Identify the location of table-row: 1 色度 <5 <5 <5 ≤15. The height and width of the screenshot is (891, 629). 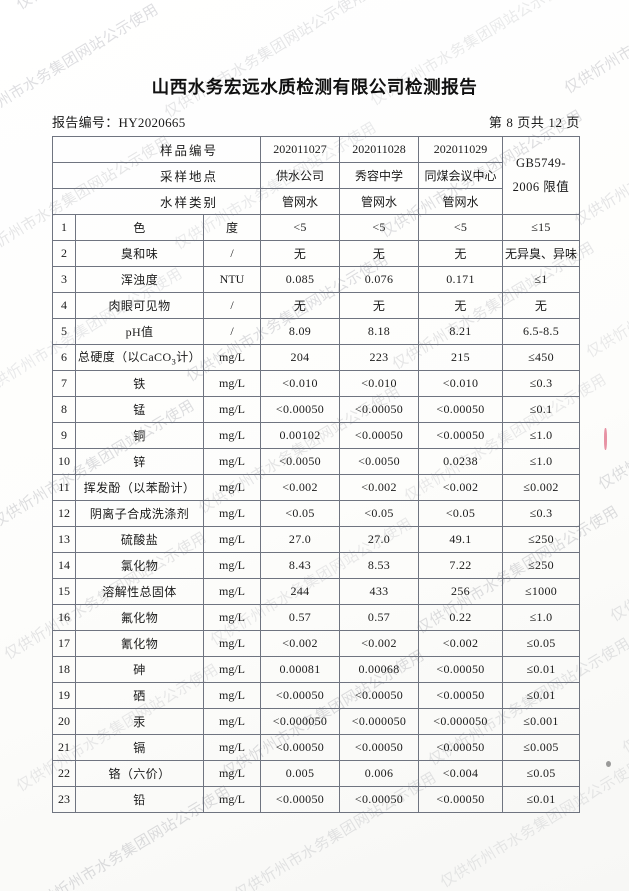
(316, 227).